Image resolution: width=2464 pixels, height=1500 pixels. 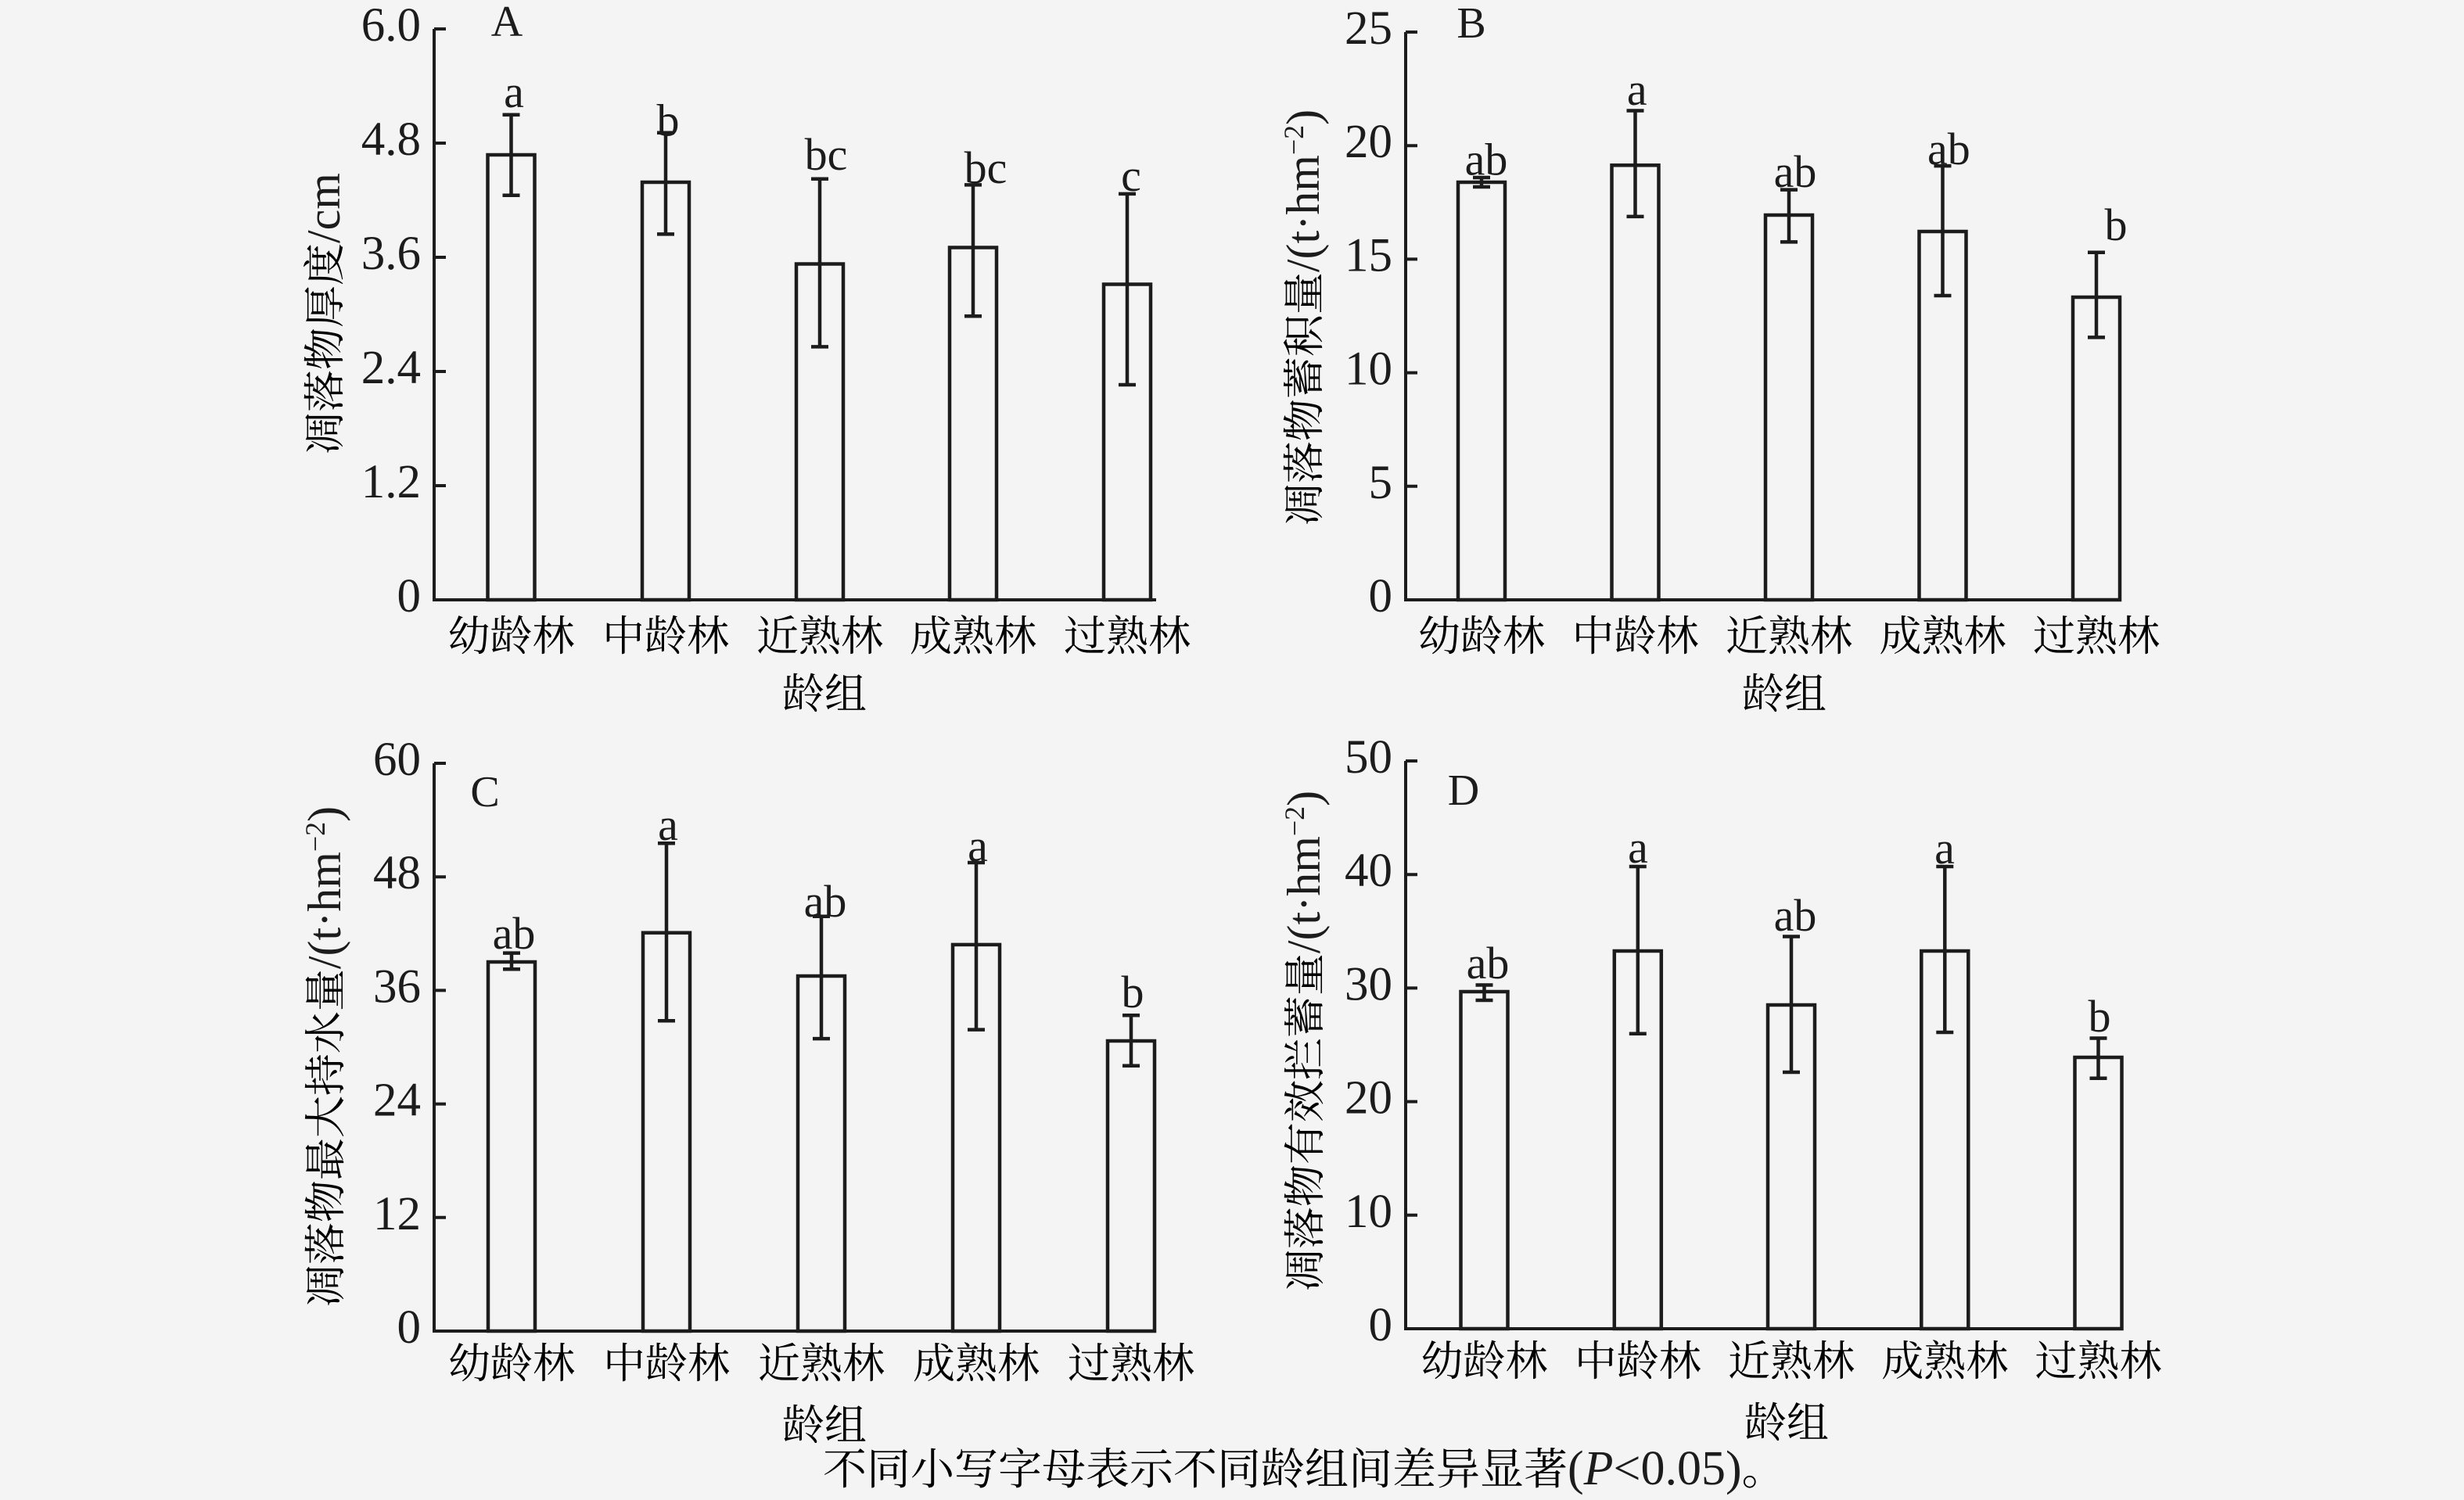 I want to click on svg-text: (P<0.05), so click(x=1655, y=1468).